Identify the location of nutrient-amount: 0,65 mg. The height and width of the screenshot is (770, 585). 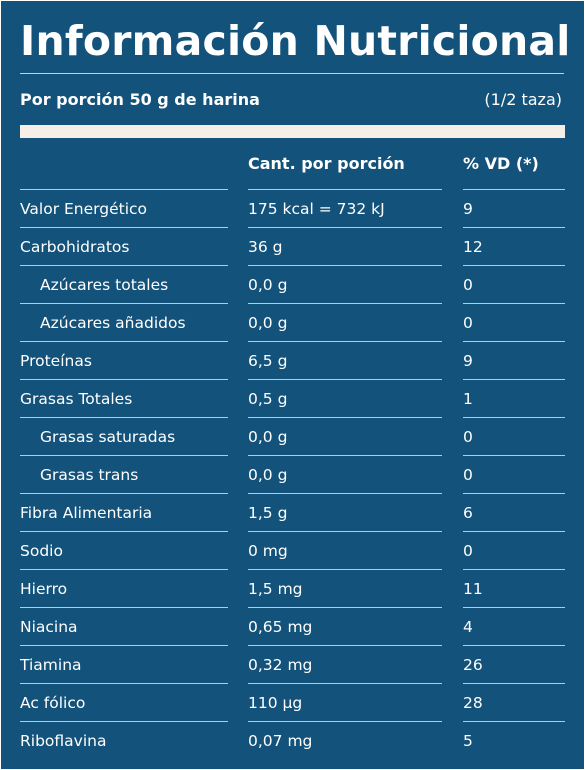
(345, 627).